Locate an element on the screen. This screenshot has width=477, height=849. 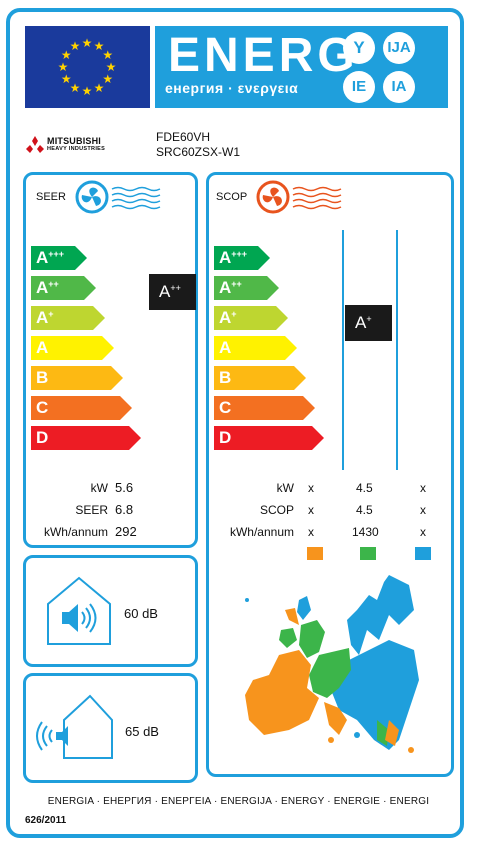
cooling-rating-letter: A is located at coordinates (165, 291).